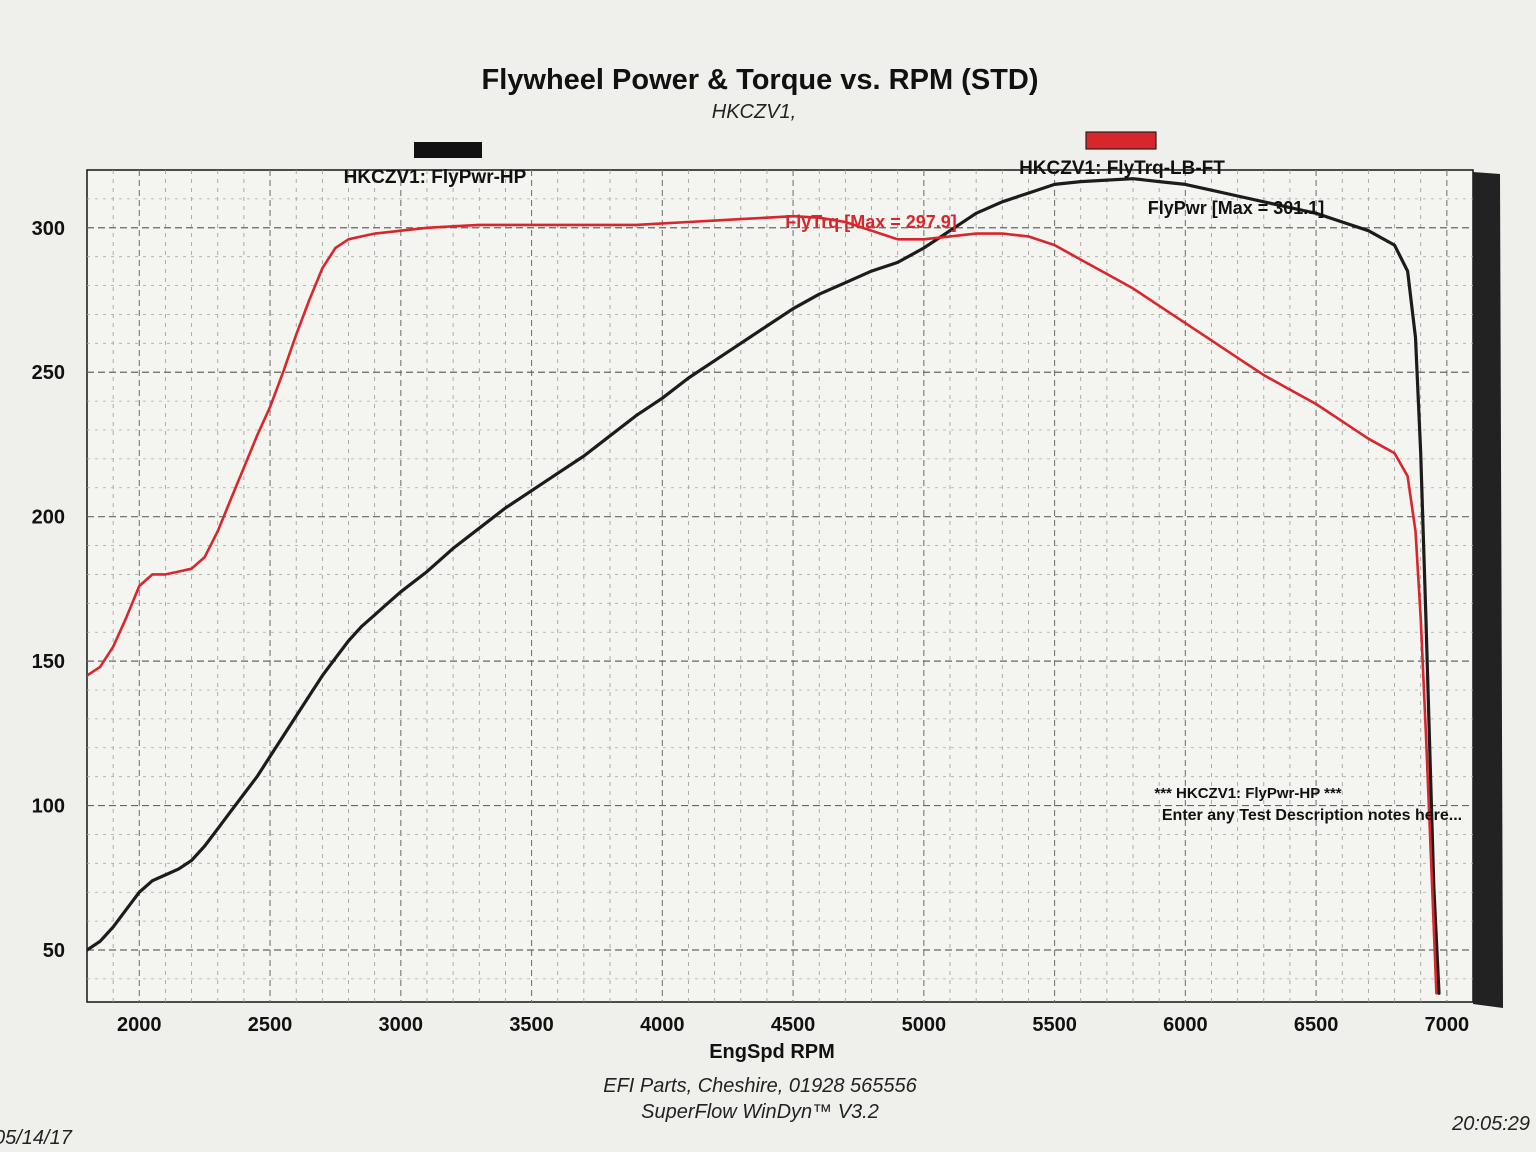  I want to click on x-axis-label: EngSpd RPM, so click(772, 1052).